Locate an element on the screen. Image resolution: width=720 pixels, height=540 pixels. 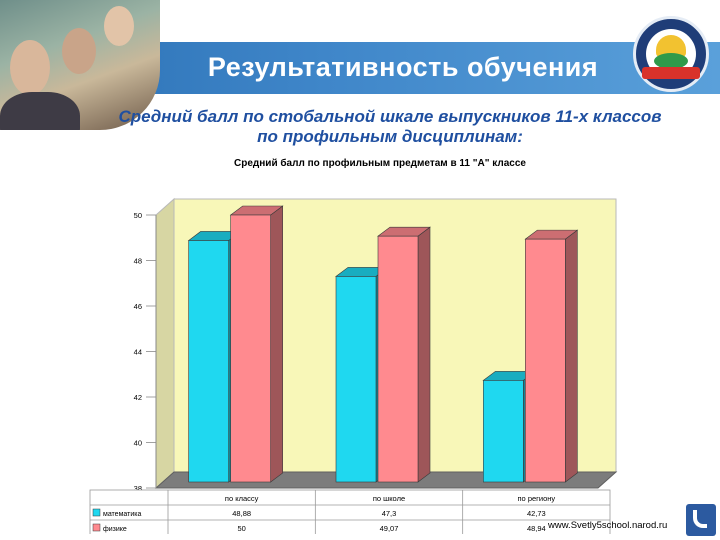
x-category-label: по школе is located at coordinates (389, 498).